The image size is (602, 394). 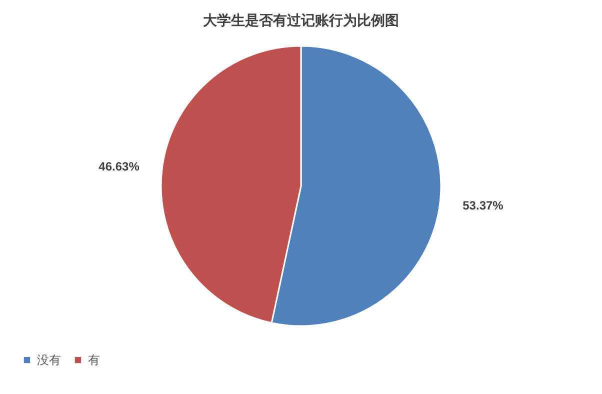 What do you see at coordinates (301, 20) in the screenshot?
I see `chart-title: 大学生是否有过记账行为比例图` at bounding box center [301, 20].